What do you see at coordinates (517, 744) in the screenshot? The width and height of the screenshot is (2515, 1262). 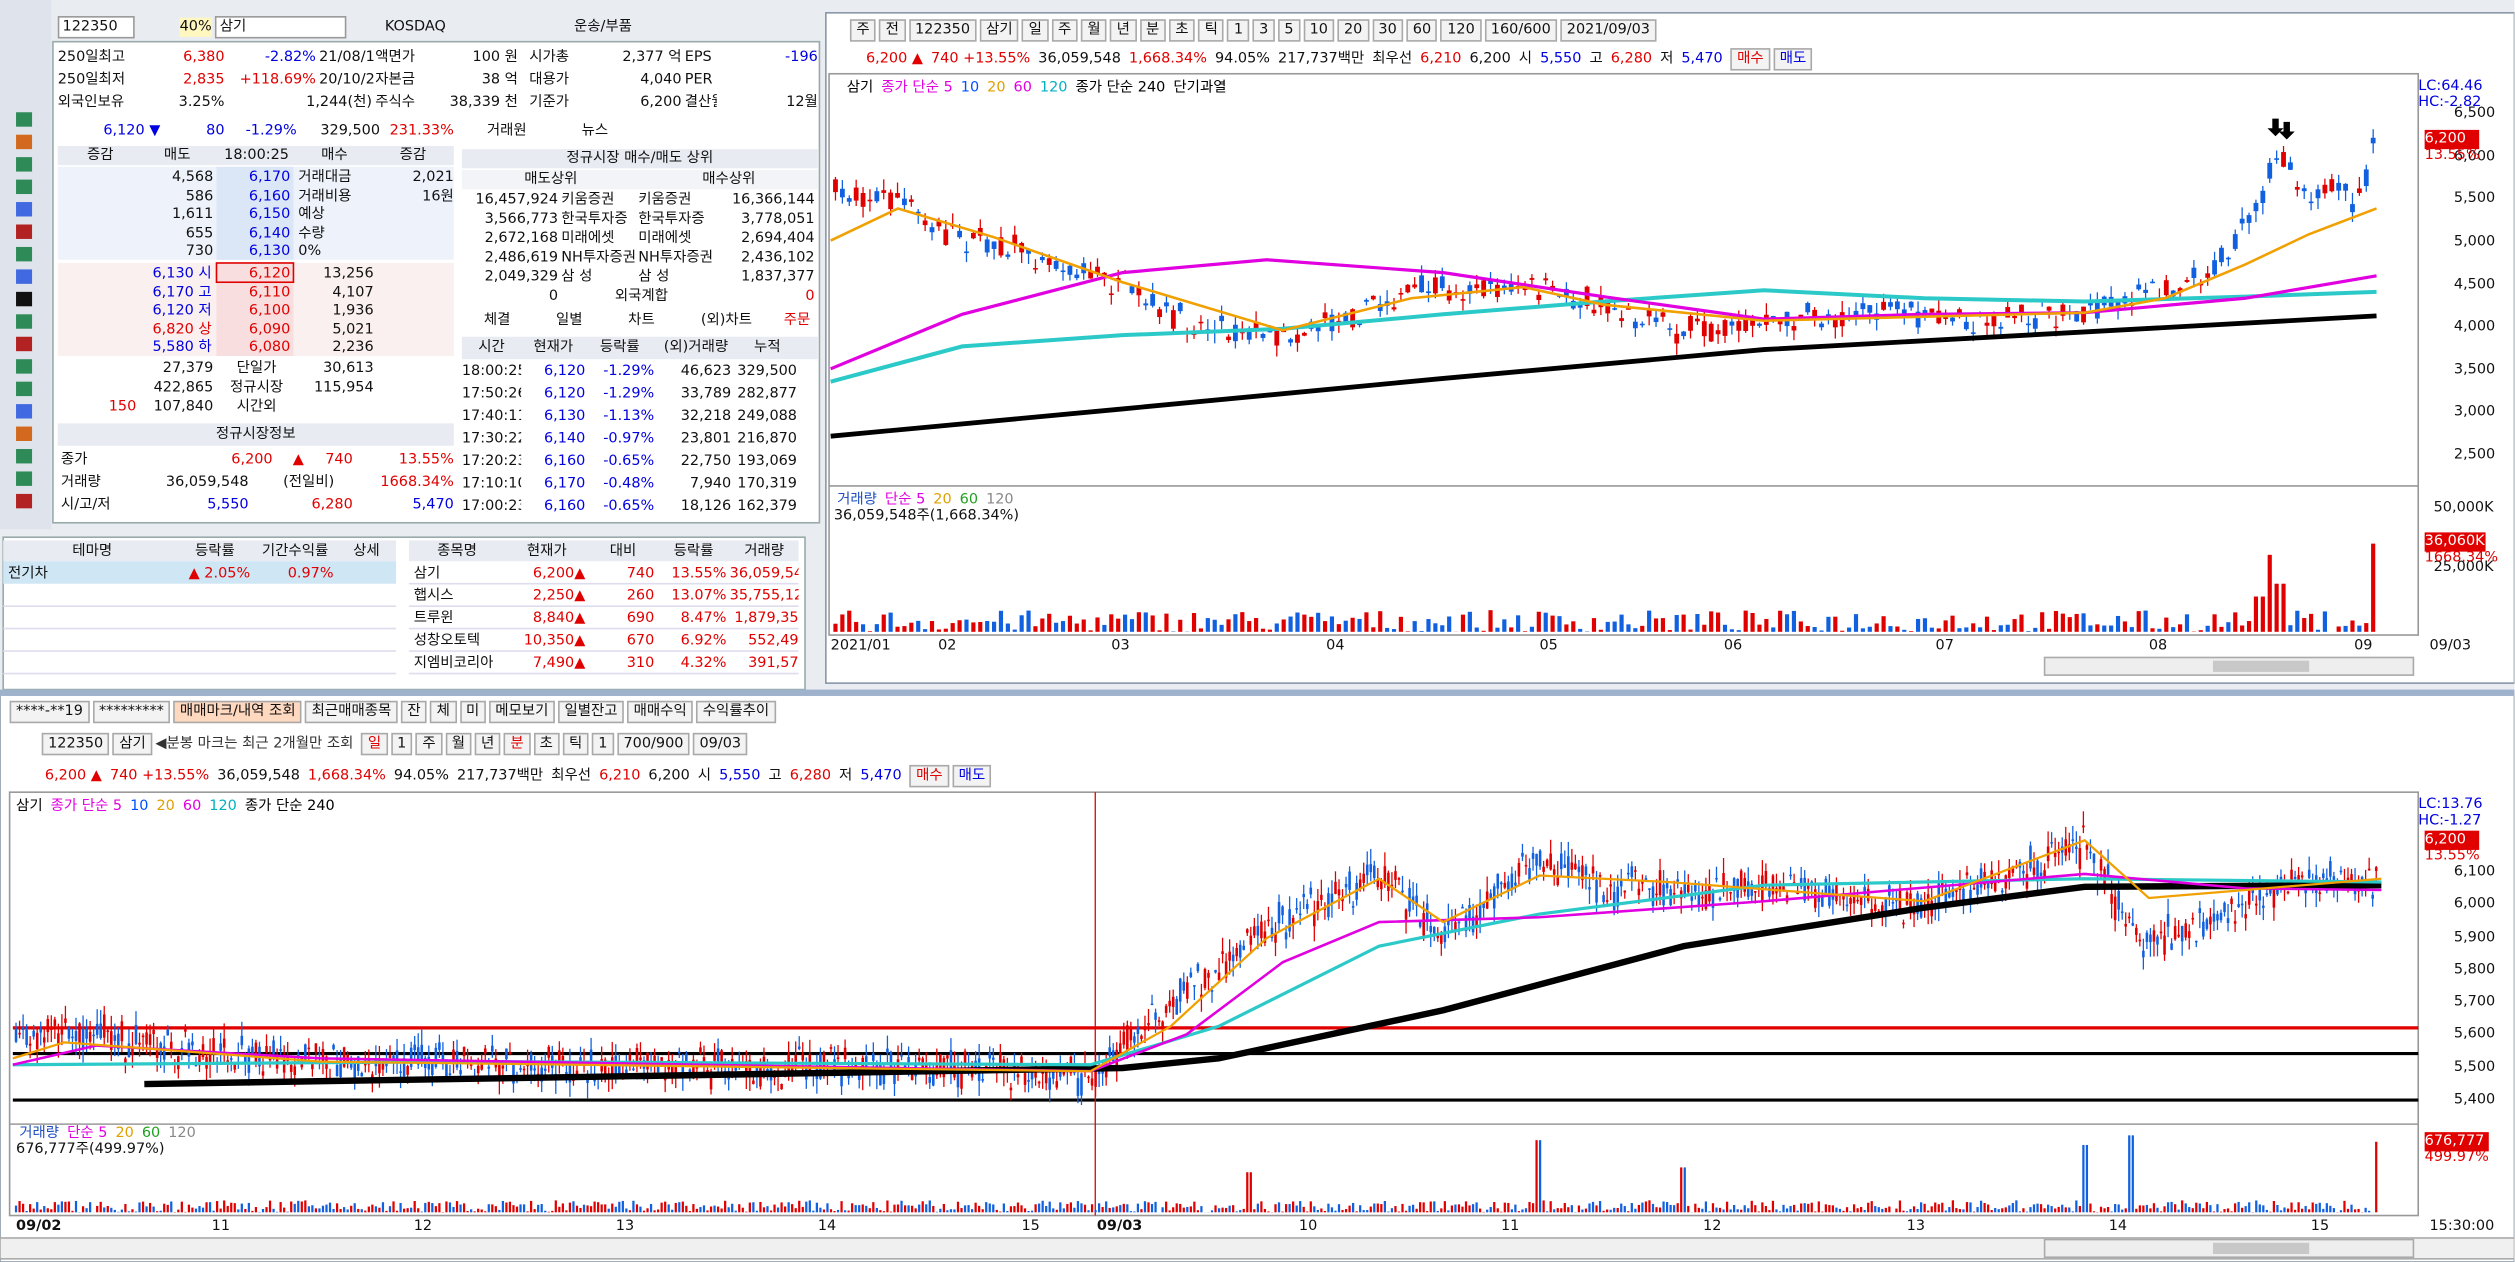 I see `intraday-toolbar-item: 분` at bounding box center [517, 744].